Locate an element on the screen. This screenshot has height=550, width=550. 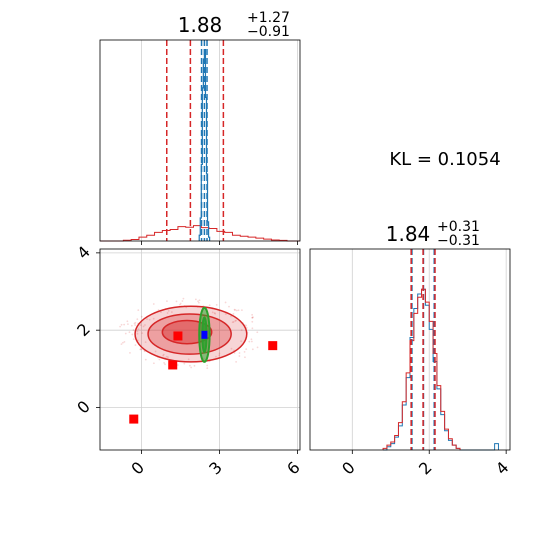
panel-bottom-left-frame is located at coordinates (200, 349).